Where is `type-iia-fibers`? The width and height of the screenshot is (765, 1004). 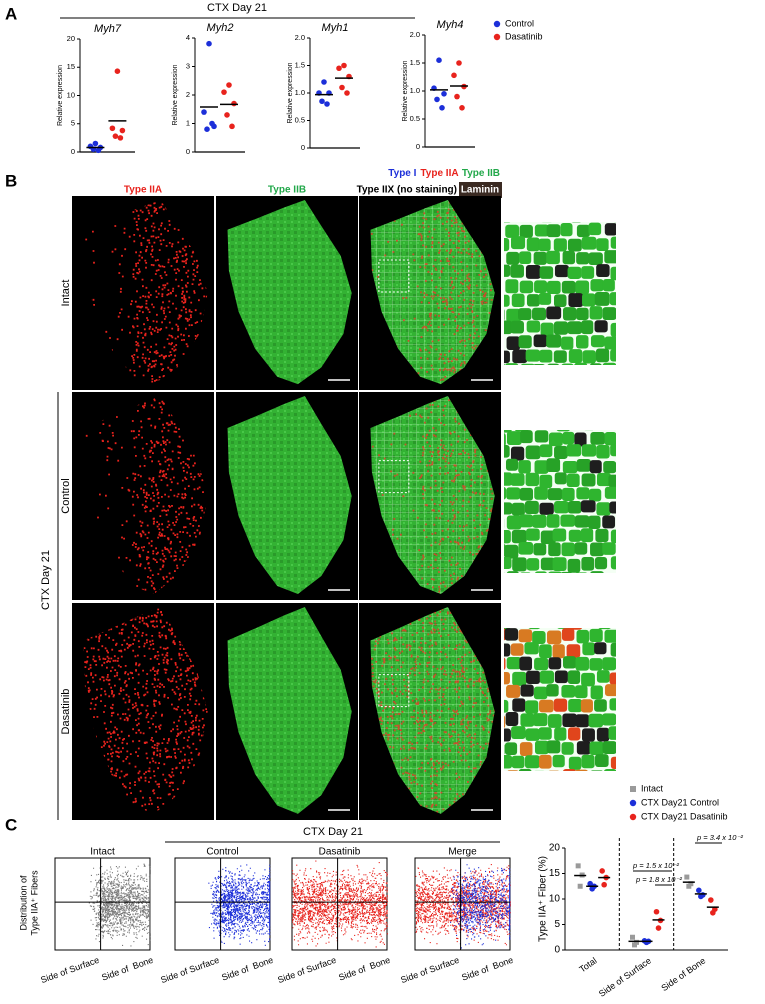
type-iia-fibers is located at coordinates (432, 710).